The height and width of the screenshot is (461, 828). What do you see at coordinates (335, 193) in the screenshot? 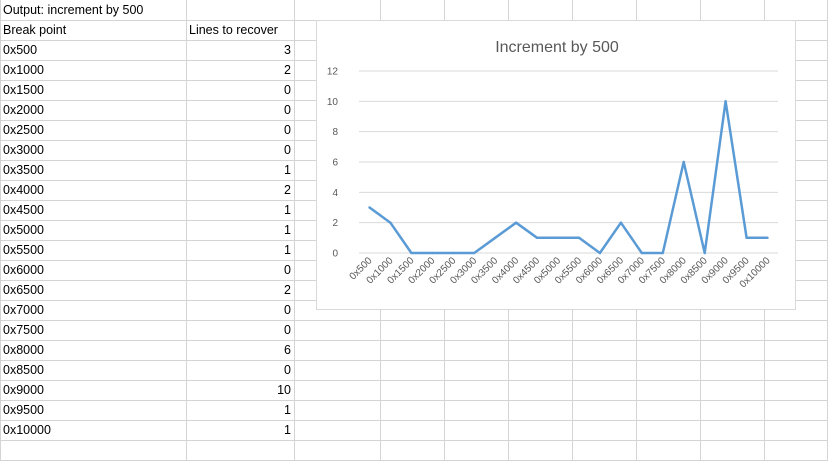
I see `y-tick-label: 4` at bounding box center [335, 193].